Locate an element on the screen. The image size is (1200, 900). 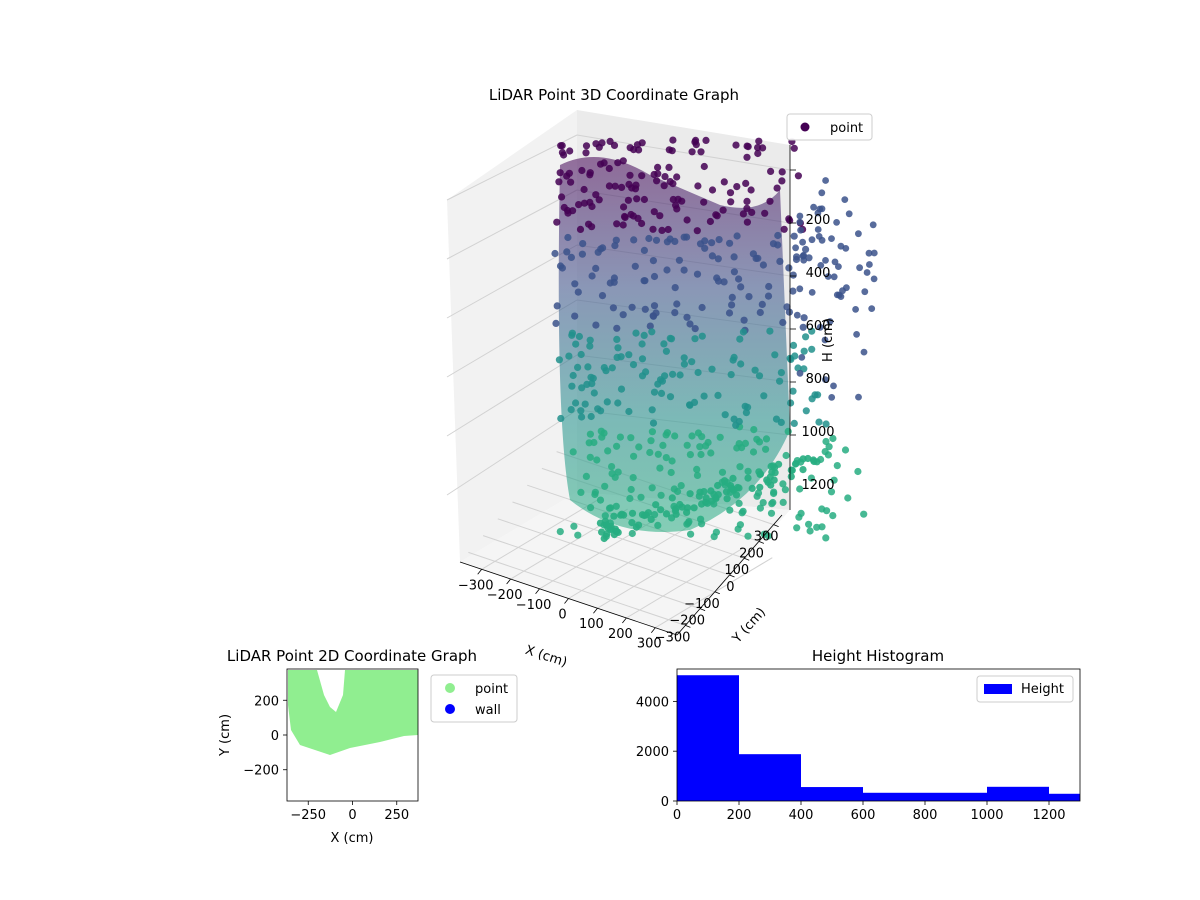
x-tick-label-3d: 300 is located at coordinates (649, 644).